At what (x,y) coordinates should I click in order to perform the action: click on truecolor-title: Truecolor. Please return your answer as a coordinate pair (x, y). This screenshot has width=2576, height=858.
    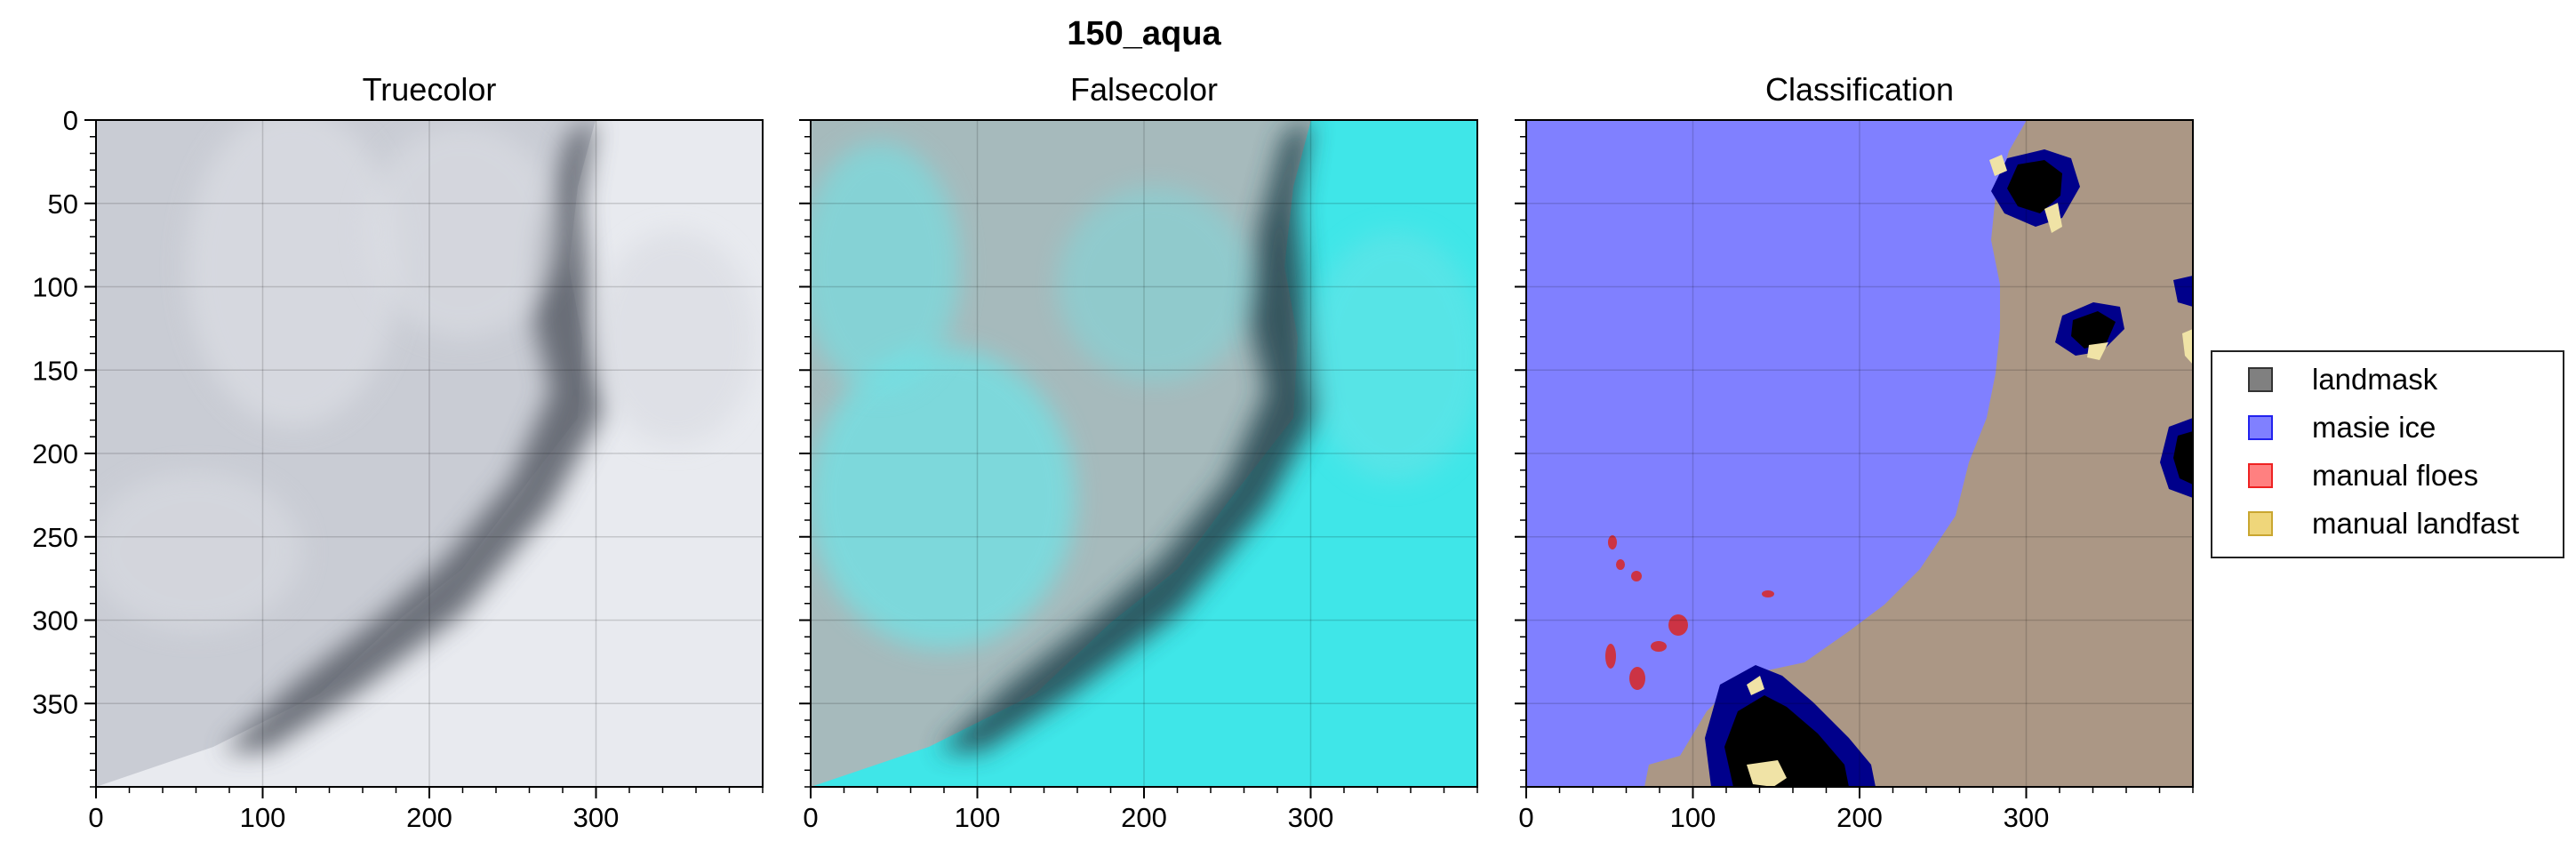
    Looking at the image, I should click on (430, 89).